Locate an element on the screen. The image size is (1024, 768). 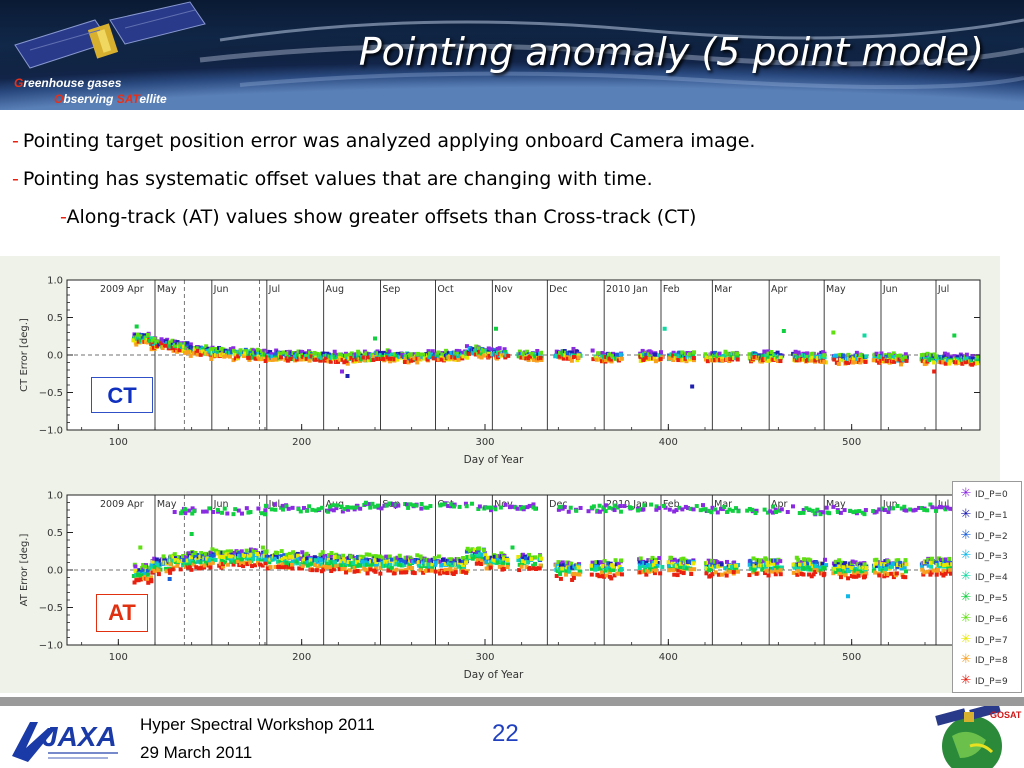
legend-label: ID_P=0 is located at coordinates (991, 495).